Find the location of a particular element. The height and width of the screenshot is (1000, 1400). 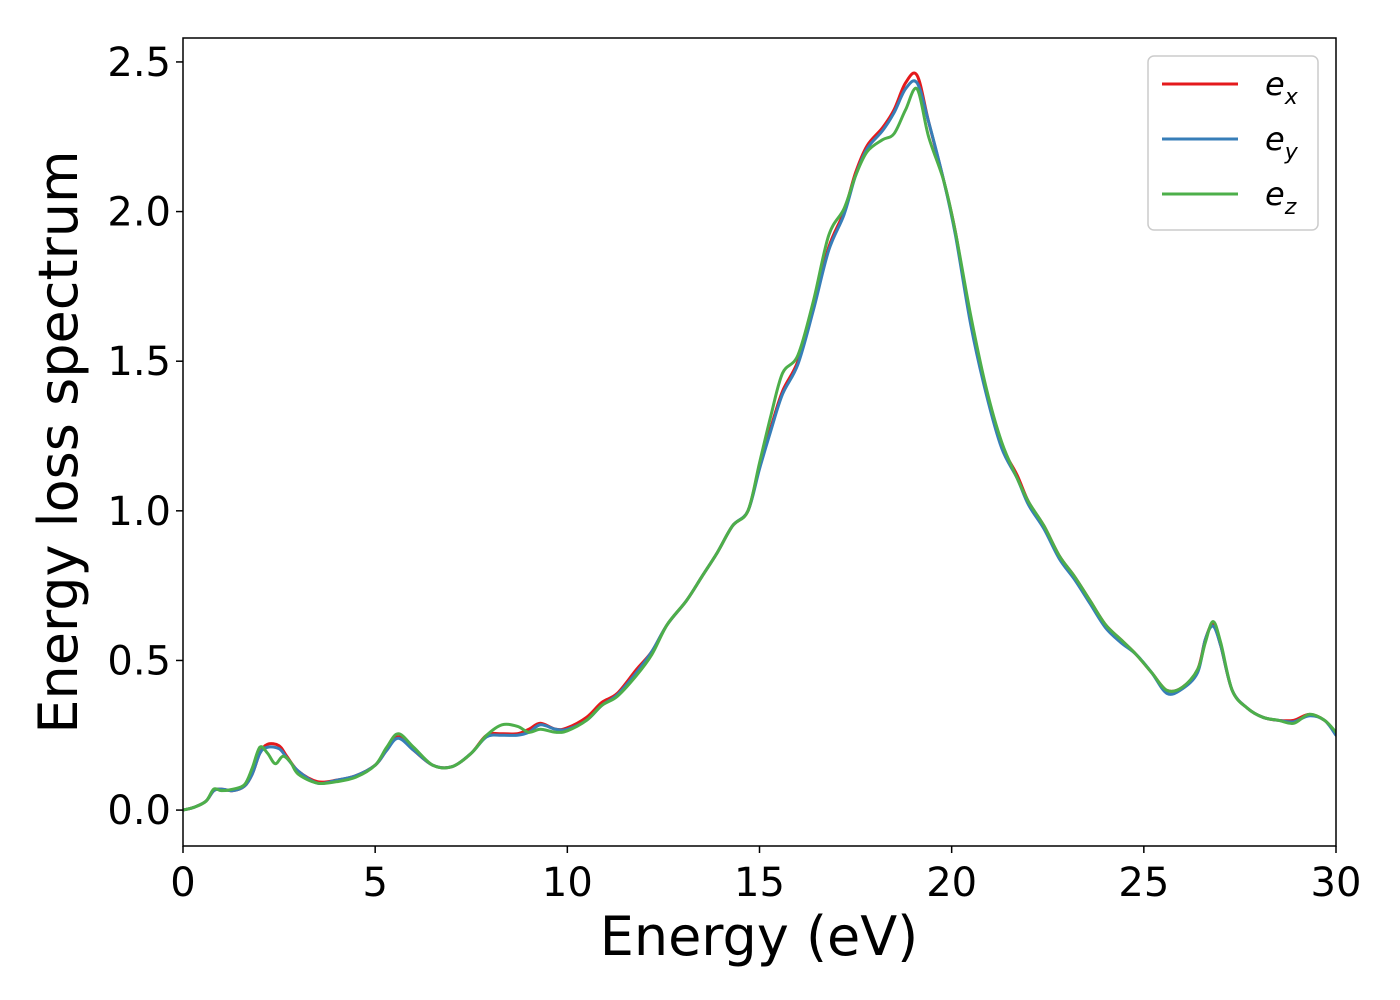

legend-label-z: ez is located at coordinates (1281, 197).